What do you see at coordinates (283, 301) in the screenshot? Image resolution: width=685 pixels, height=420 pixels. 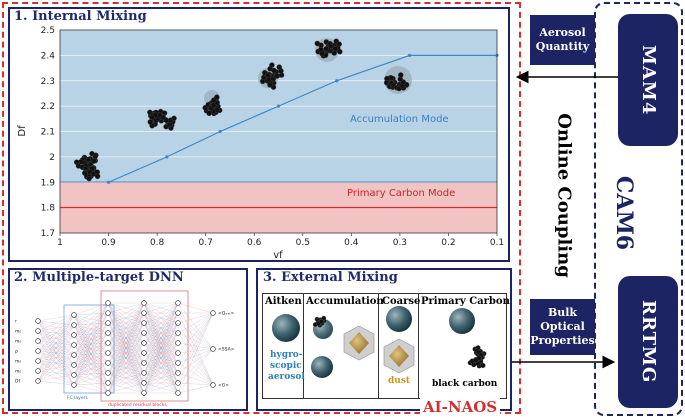 I see `aitken-header: Aitken` at bounding box center [283, 301].